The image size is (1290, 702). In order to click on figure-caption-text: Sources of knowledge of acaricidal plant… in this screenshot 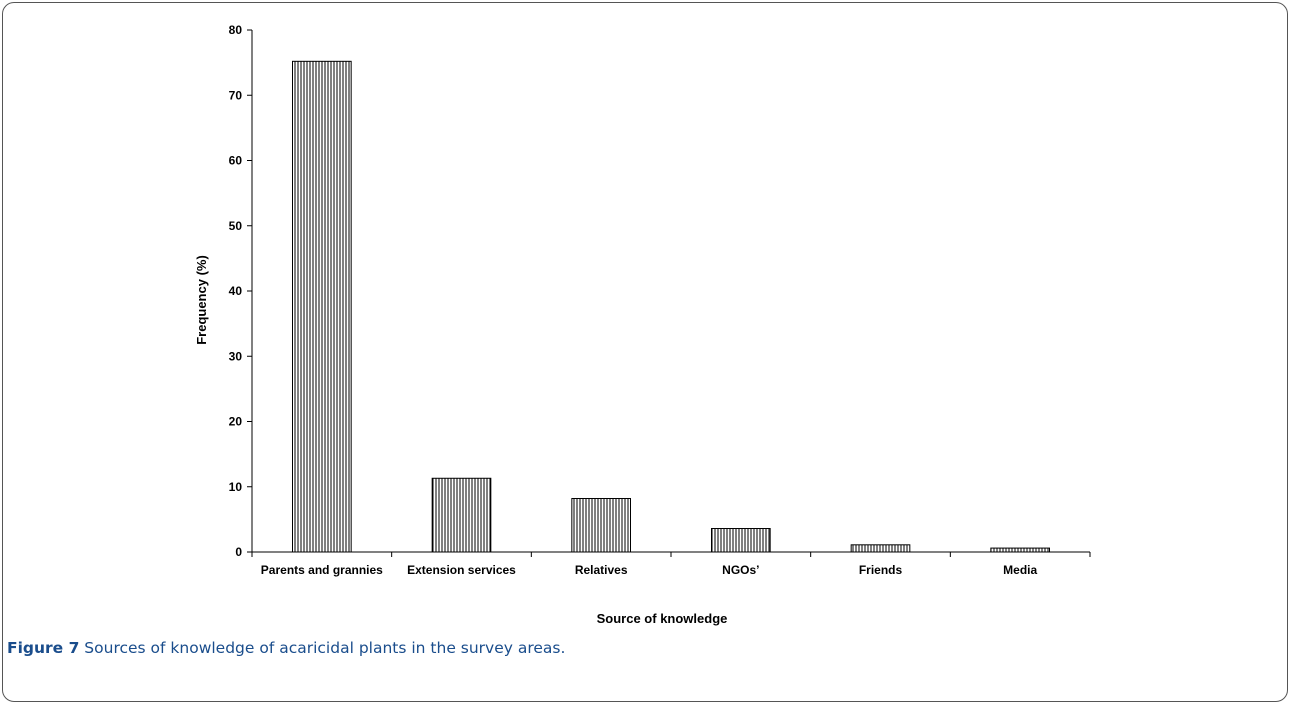, I will do `click(322, 648)`.